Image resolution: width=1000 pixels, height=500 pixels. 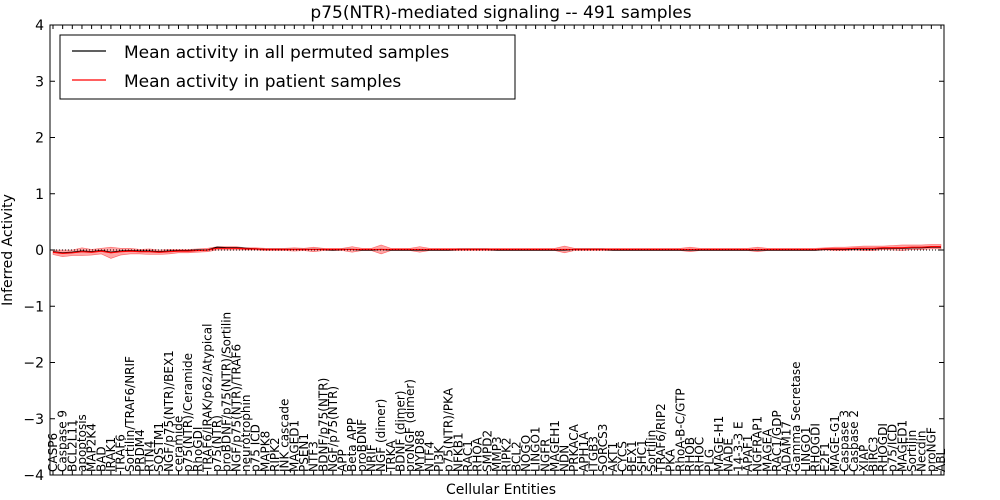 I want to click on x-tick-label: BCL2, so click(x=516, y=456).